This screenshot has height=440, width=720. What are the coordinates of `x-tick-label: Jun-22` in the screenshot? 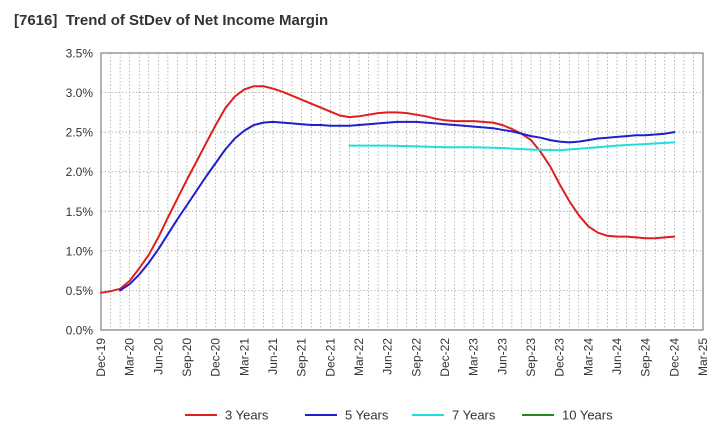 It's located at (388, 356).